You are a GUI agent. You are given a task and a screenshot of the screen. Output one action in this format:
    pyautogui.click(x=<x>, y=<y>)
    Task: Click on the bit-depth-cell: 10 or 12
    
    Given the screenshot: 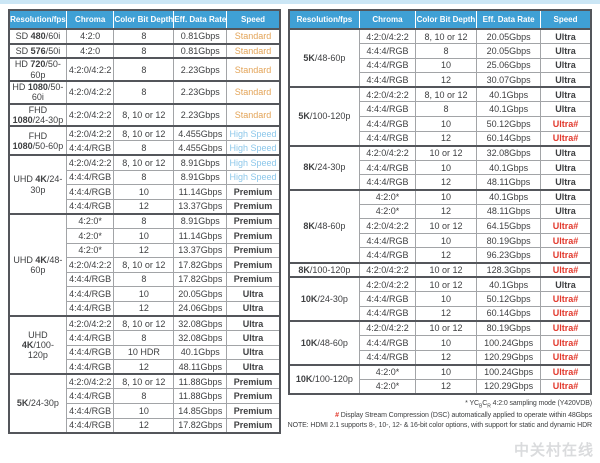 What is the action you would take?
    pyautogui.click(x=446, y=226)
    